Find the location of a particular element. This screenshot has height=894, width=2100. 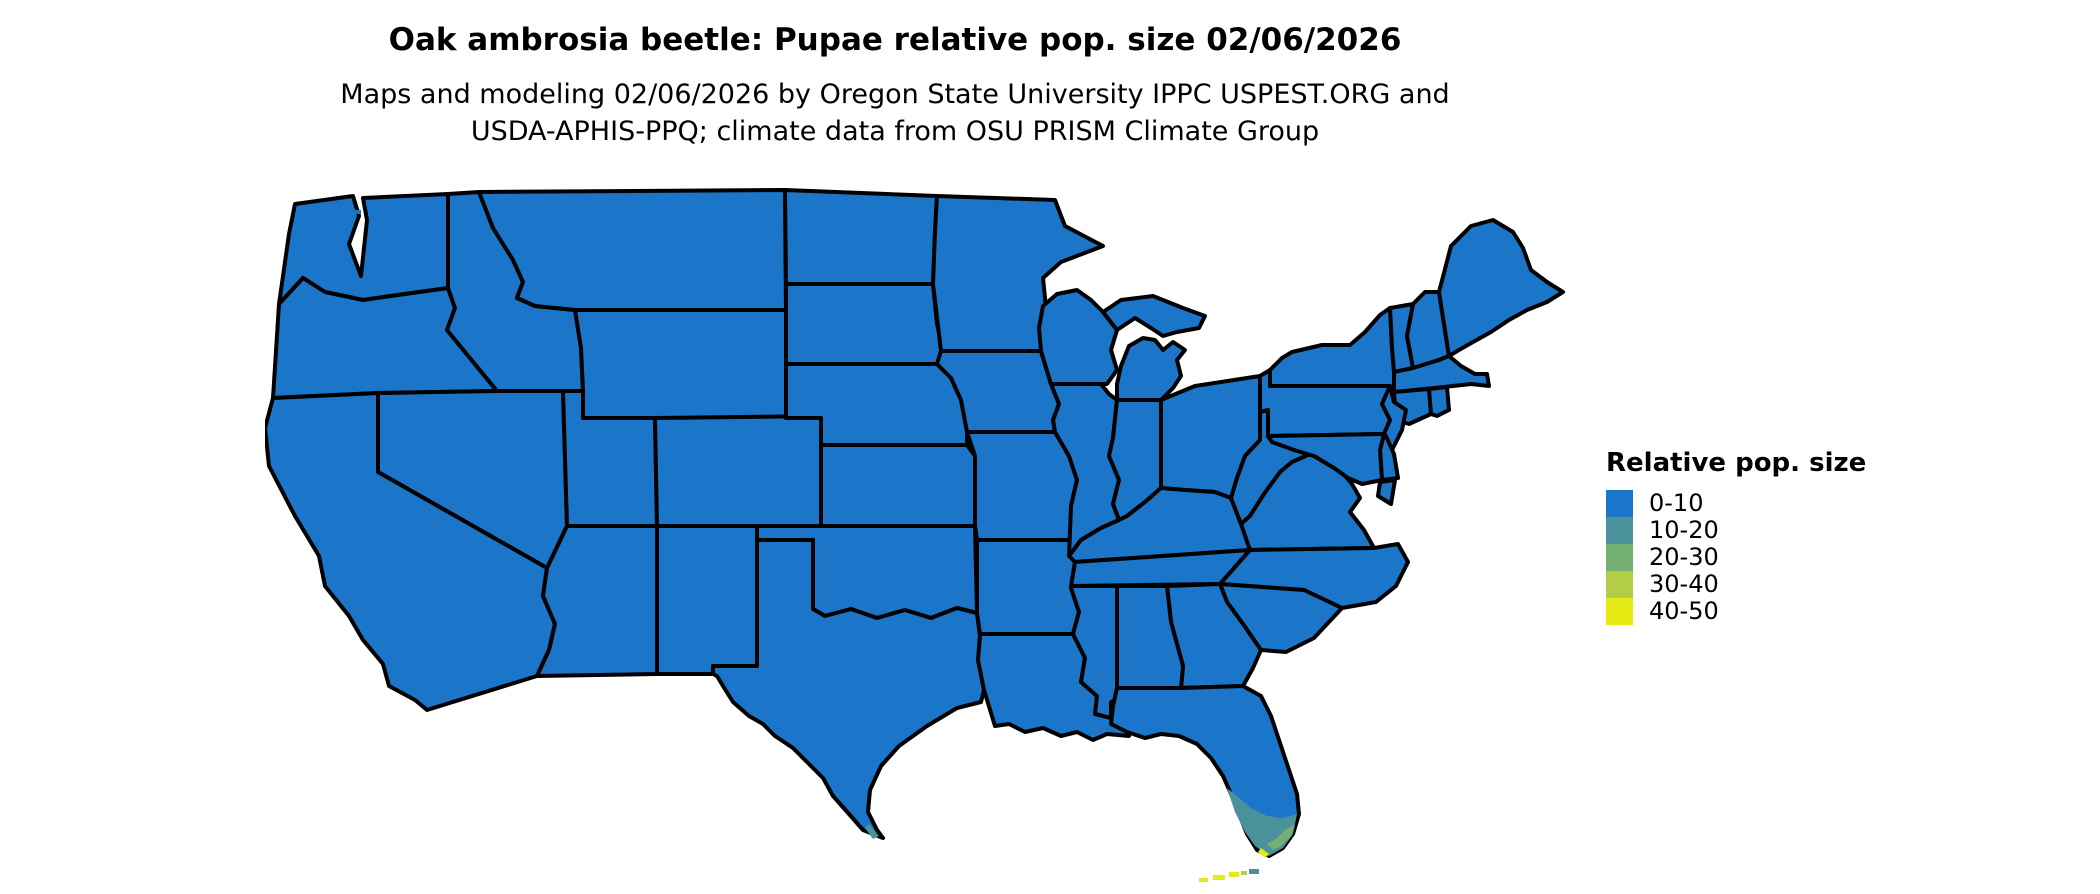

state-michigan-lower is located at coordinates (1151, 369).